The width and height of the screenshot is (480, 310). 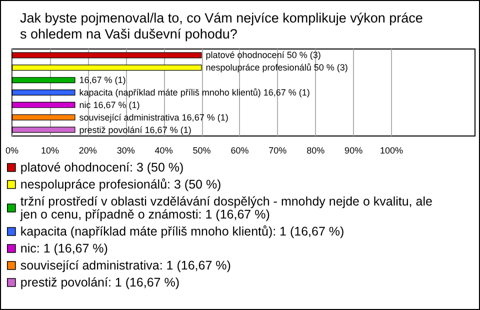 I want to click on legend-label: nic: 1 (16,67 %), so click(x=64, y=249).